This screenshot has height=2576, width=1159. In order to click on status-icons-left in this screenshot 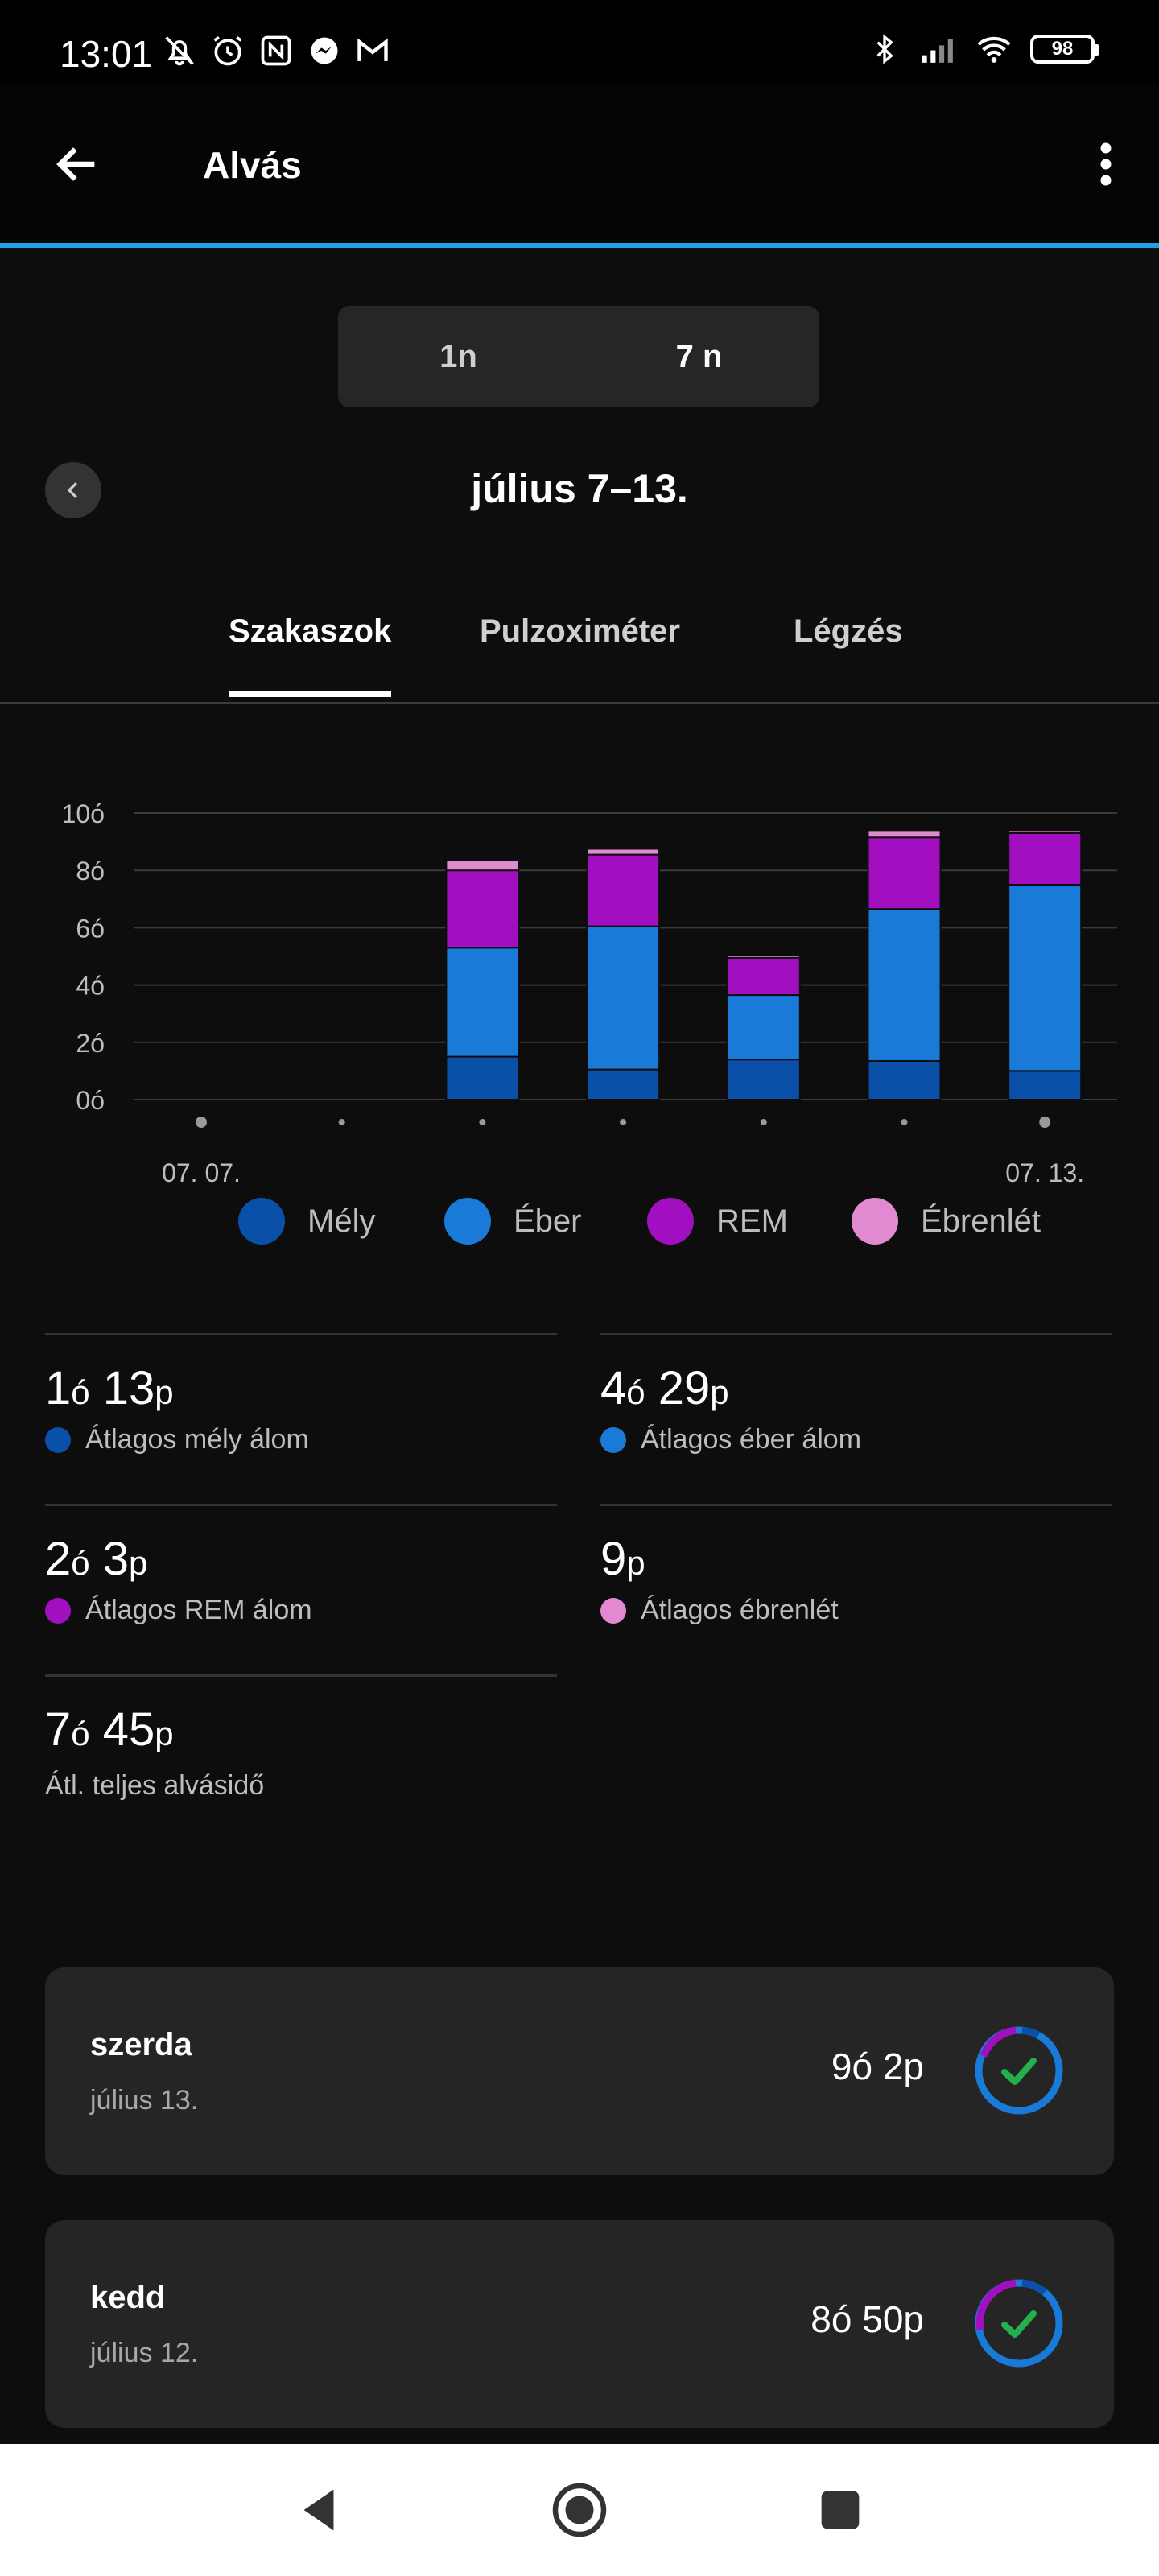, I will do `click(276, 50)`.